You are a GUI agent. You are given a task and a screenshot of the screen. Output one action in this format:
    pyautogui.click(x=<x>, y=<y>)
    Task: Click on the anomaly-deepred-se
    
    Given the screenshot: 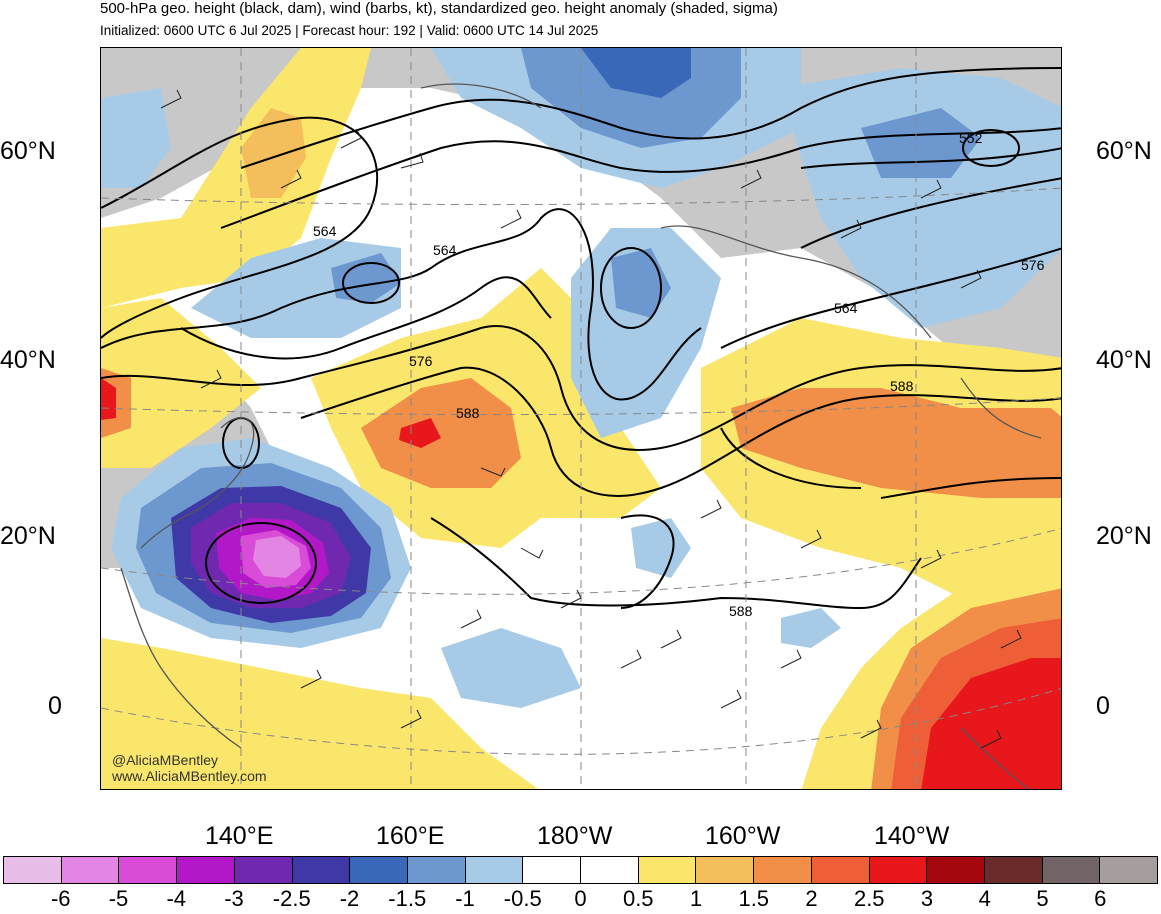 What is the action you would take?
    pyautogui.click(x=991, y=723)
    